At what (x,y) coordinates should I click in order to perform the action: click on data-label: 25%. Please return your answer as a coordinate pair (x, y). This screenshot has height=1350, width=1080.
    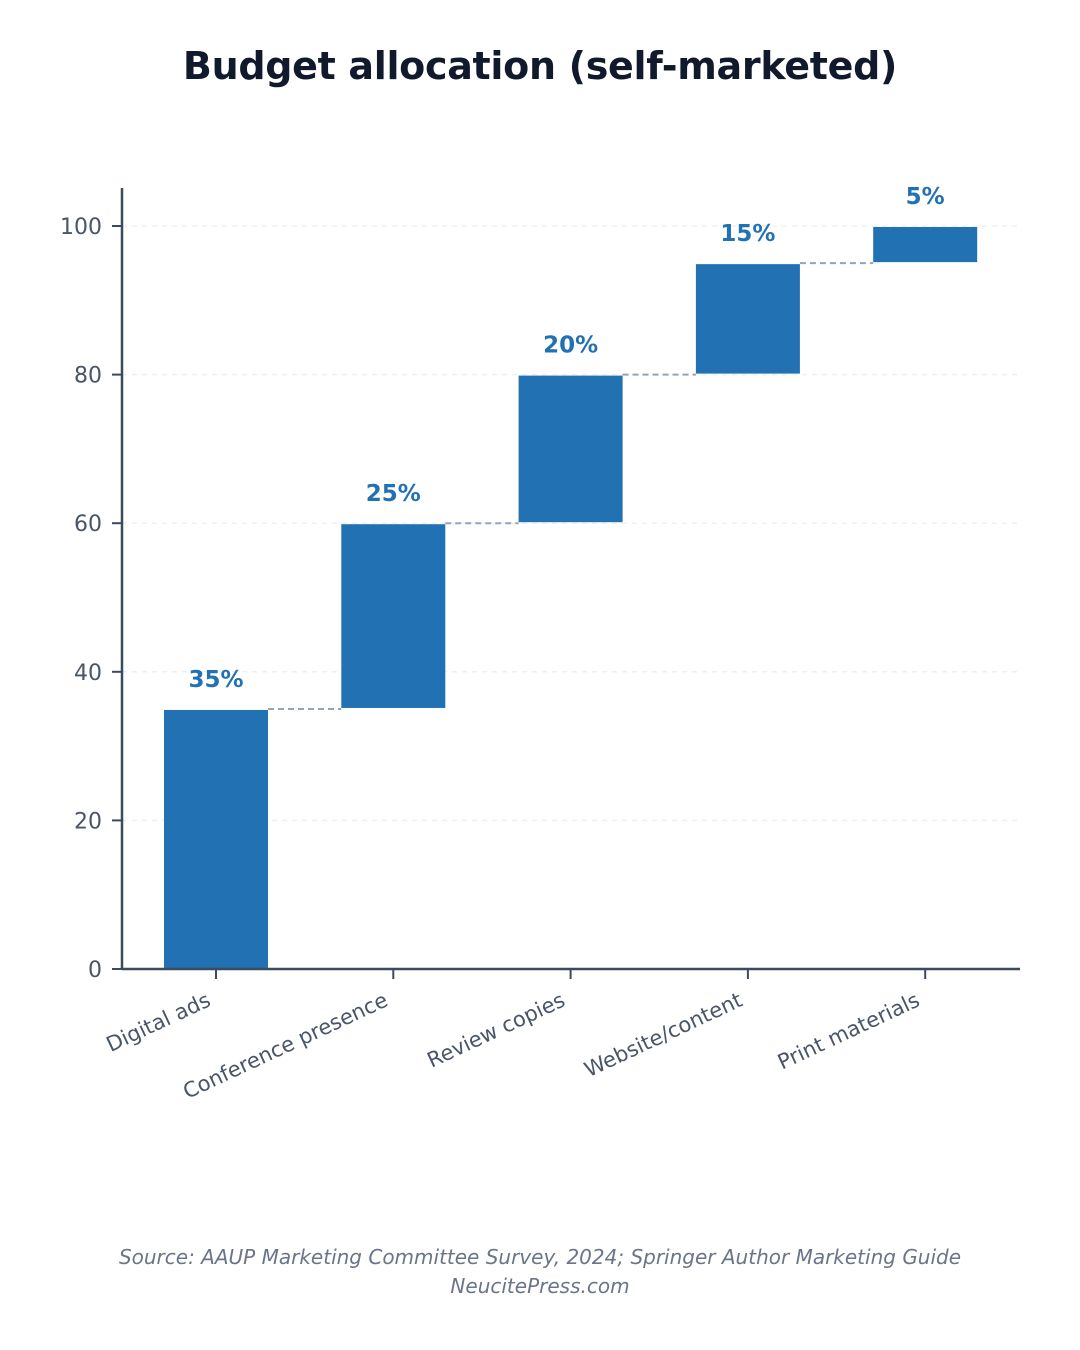
    Looking at the image, I should click on (393, 494).